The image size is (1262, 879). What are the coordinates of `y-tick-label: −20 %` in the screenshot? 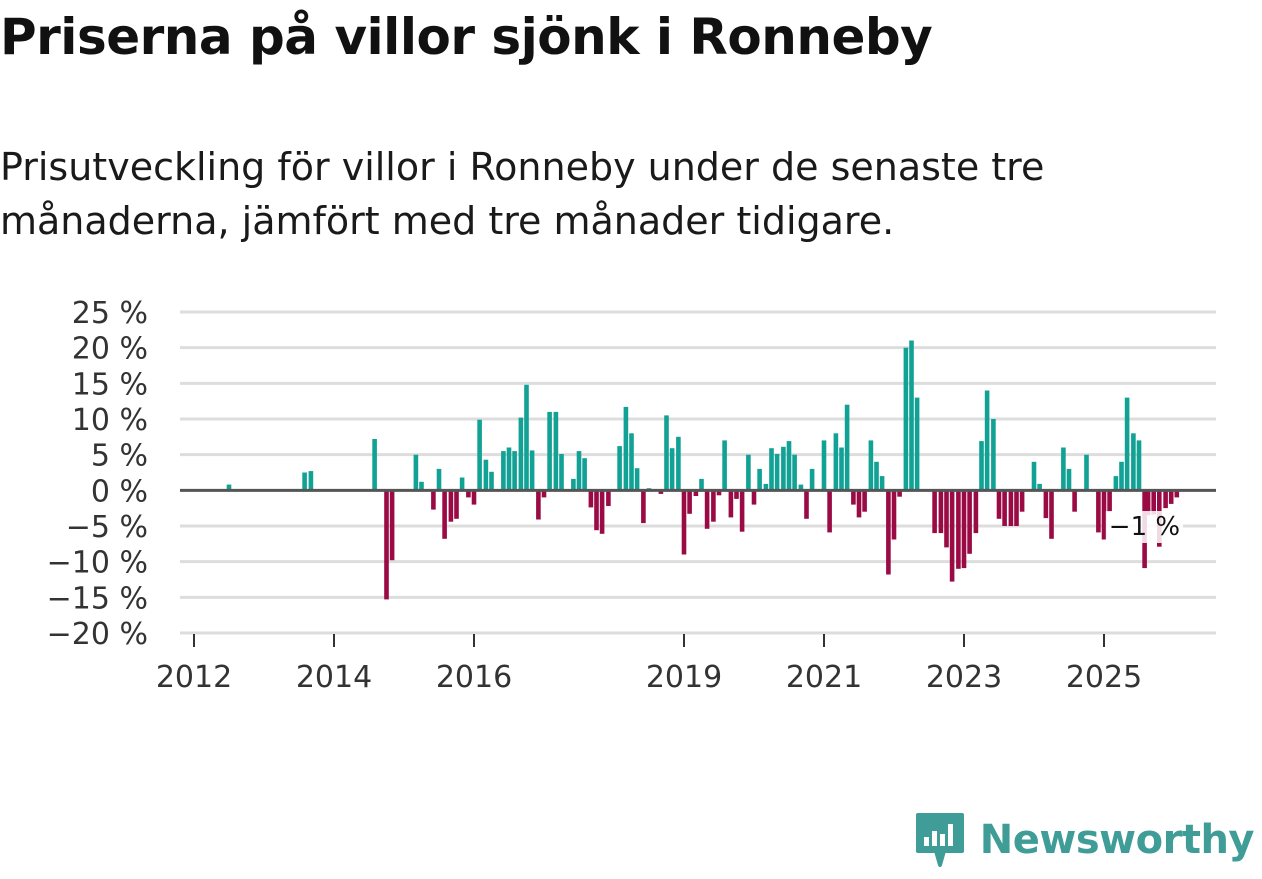 It's located at (97, 634).